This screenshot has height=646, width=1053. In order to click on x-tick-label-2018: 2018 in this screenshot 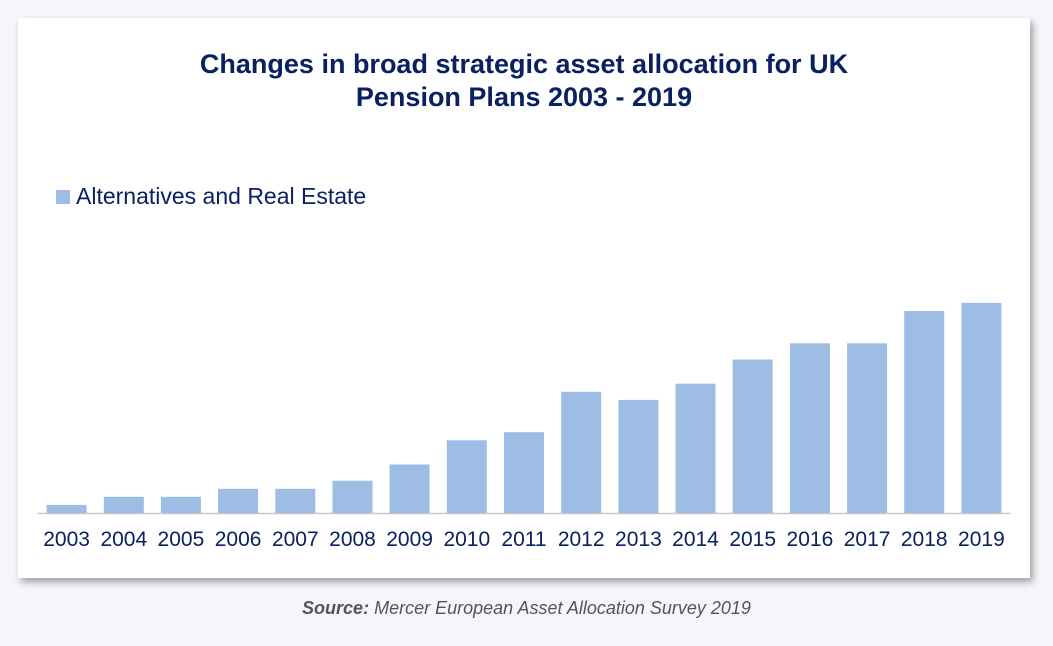, I will do `click(924, 539)`.